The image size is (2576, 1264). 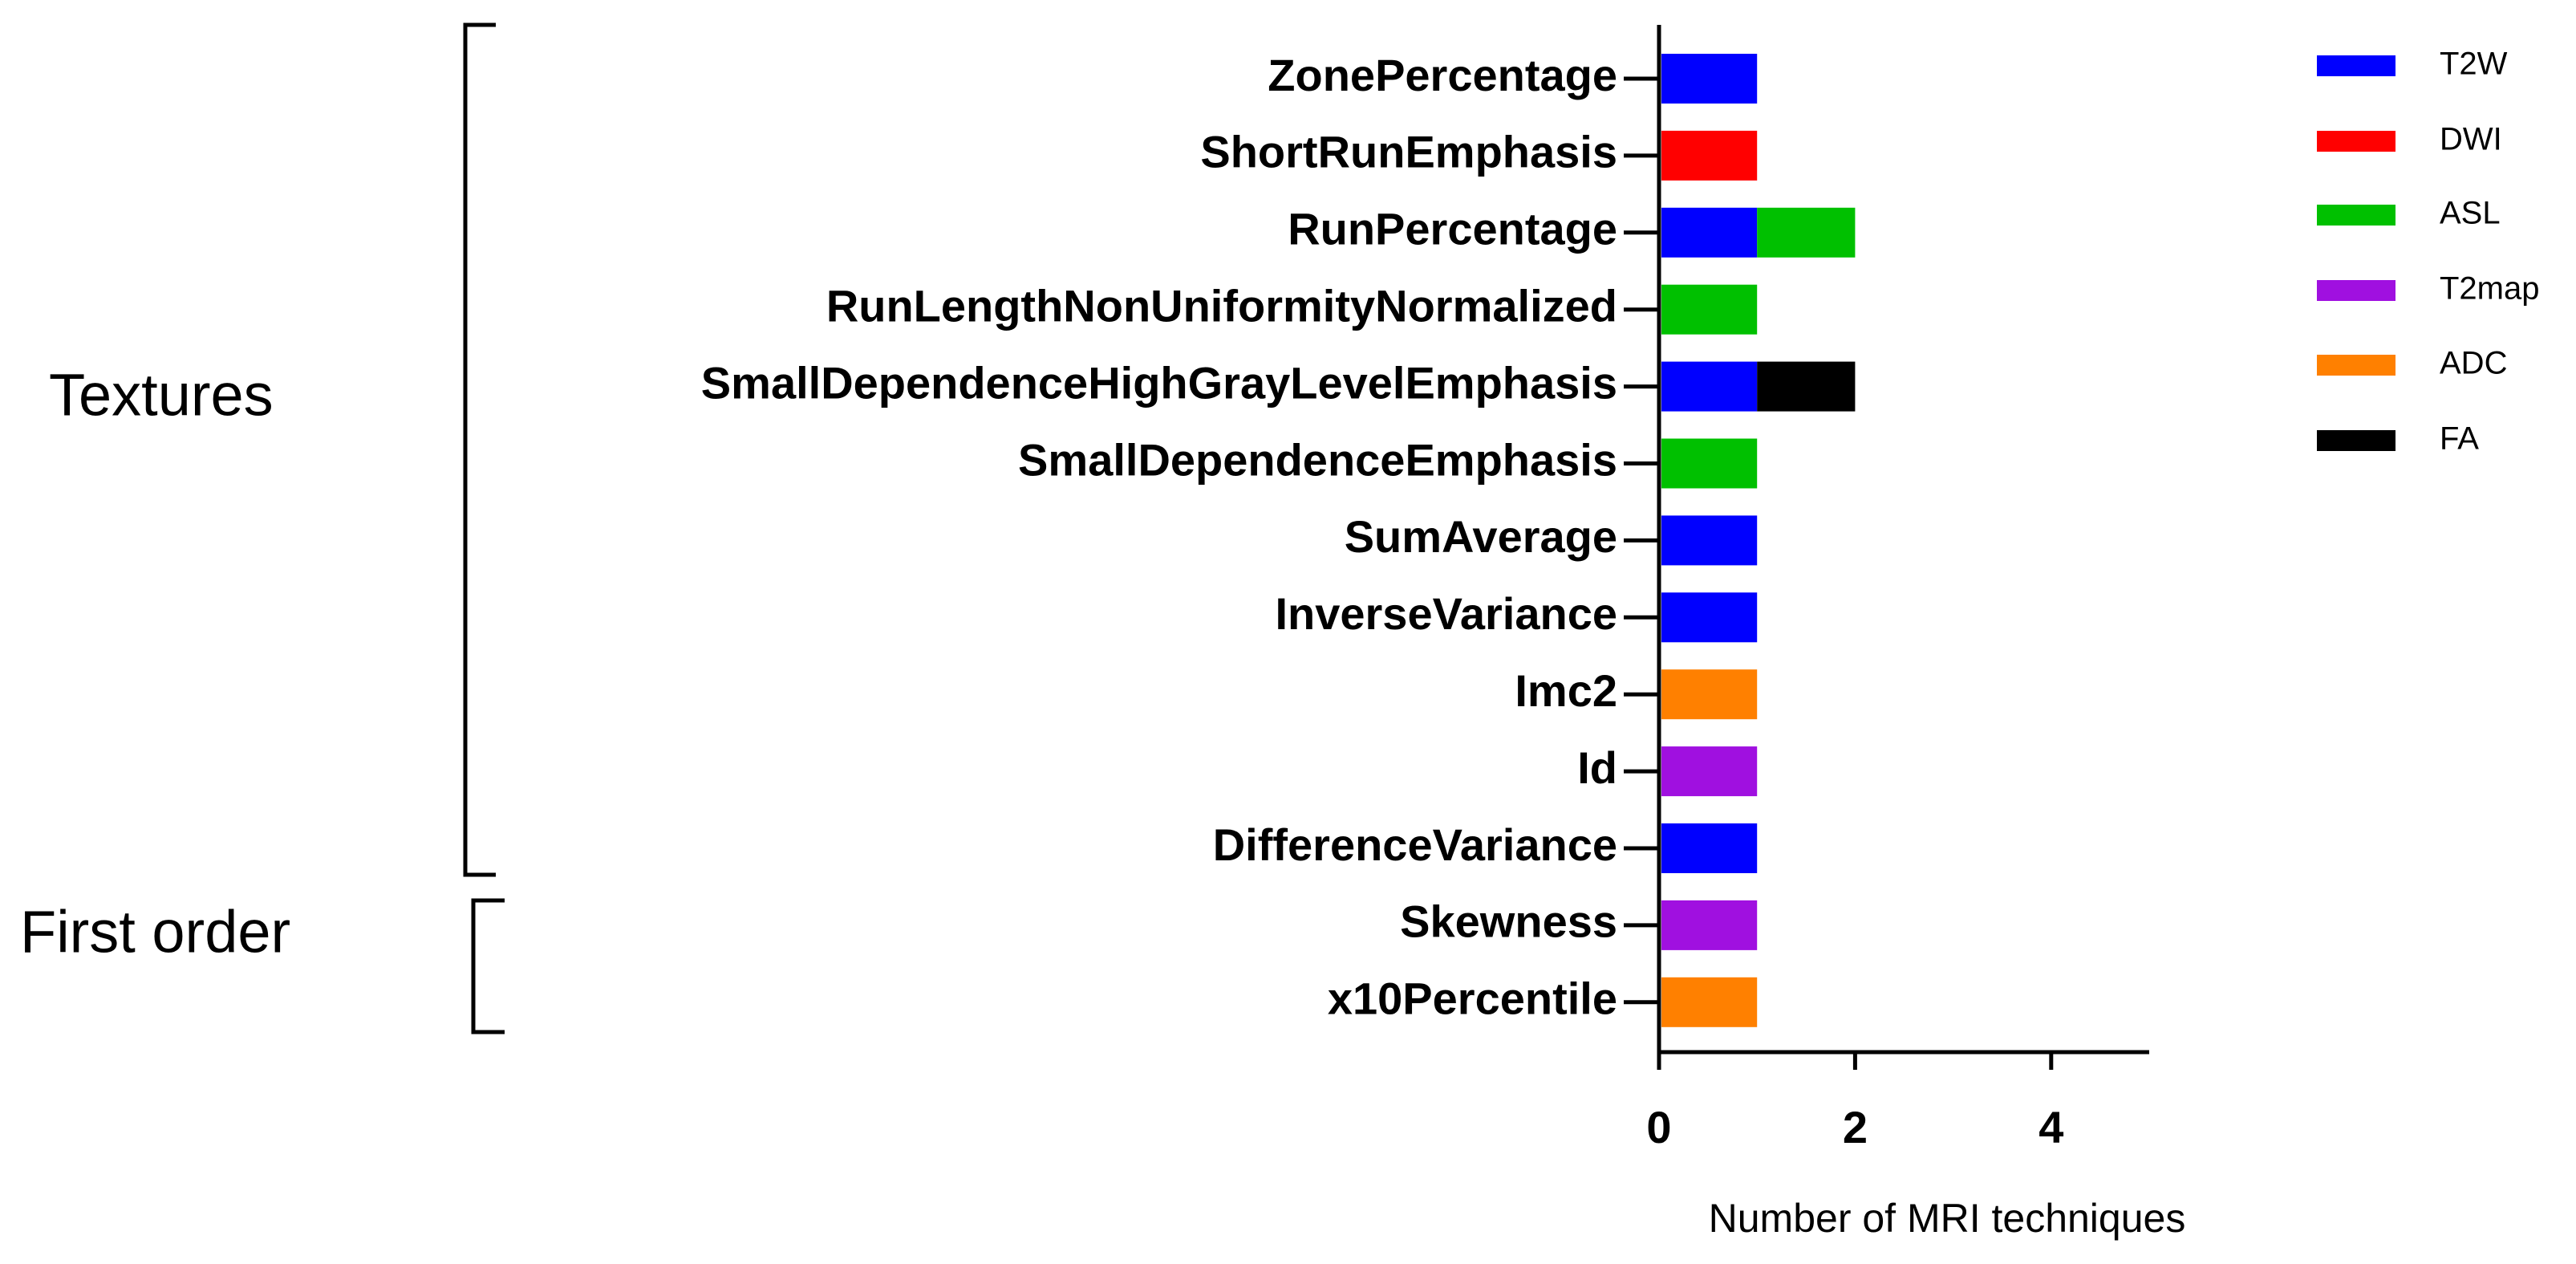 I want to click on y-tick-label: InverseVariance, so click(x=1446, y=613).